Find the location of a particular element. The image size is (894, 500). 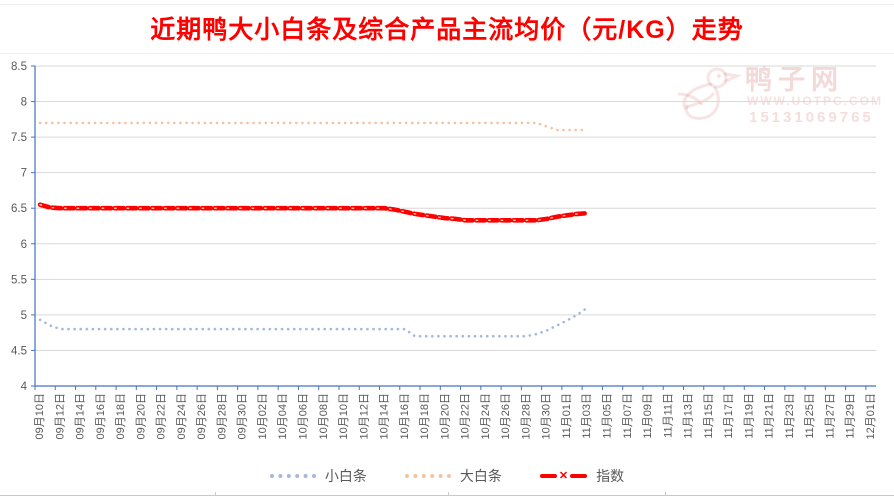

y-axis-label: 8.5 is located at coordinates (19, 67).